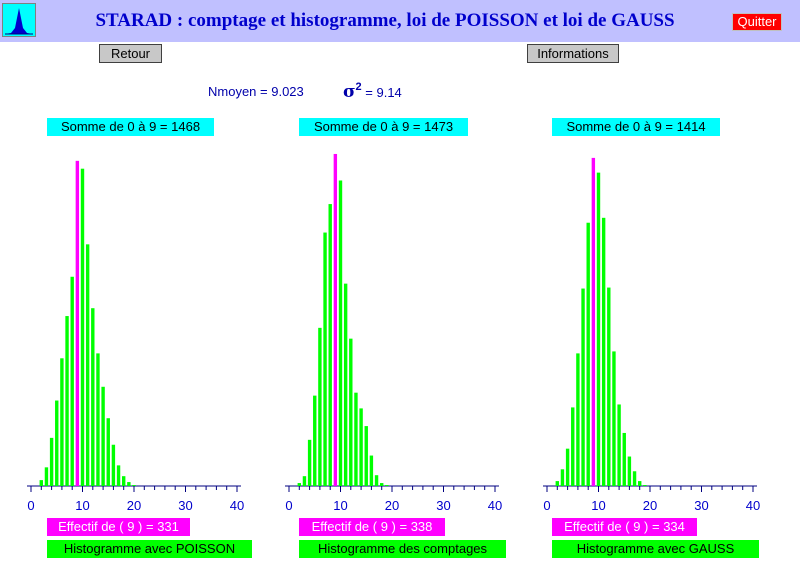  What do you see at coordinates (495, 505) in the screenshot?
I see `x-tick-label-comptages: 40` at bounding box center [495, 505].